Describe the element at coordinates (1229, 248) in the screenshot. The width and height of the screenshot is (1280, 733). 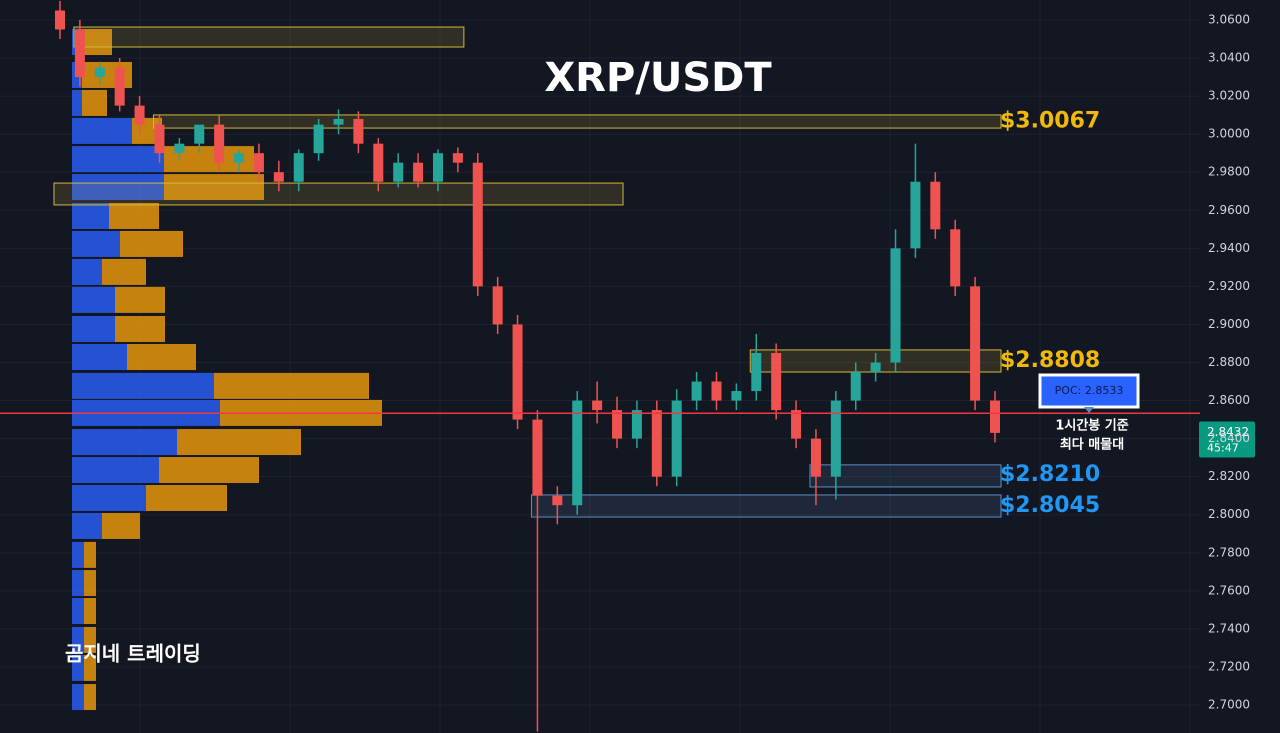
I see `y-tick-label: 2.9400` at that location.